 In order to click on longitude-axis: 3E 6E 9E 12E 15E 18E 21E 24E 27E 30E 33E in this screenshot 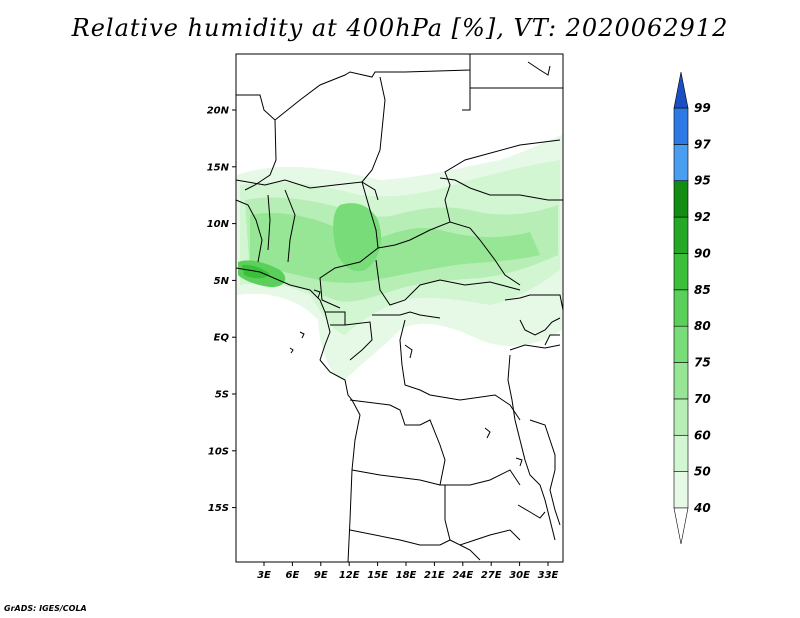, I will do `click(408, 571)`.